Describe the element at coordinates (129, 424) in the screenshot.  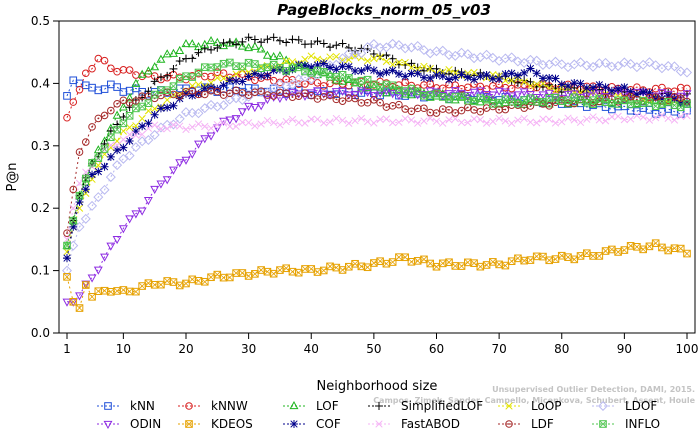
I see `legend-item-odin: ODIN` at that location.